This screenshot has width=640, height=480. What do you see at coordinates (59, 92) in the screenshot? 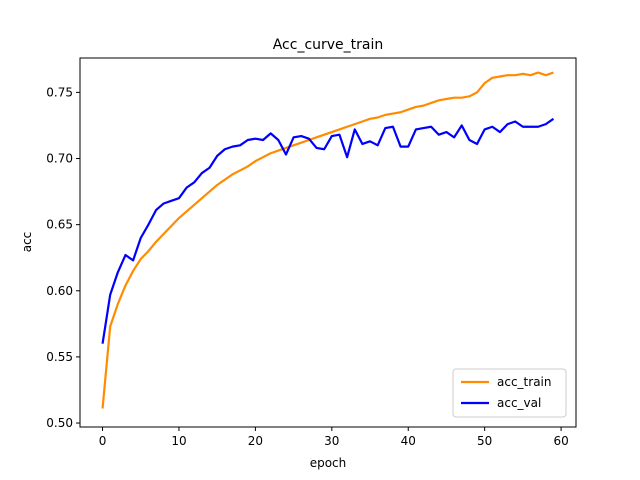
I see `y-tick-label: 0.75` at bounding box center [59, 92].